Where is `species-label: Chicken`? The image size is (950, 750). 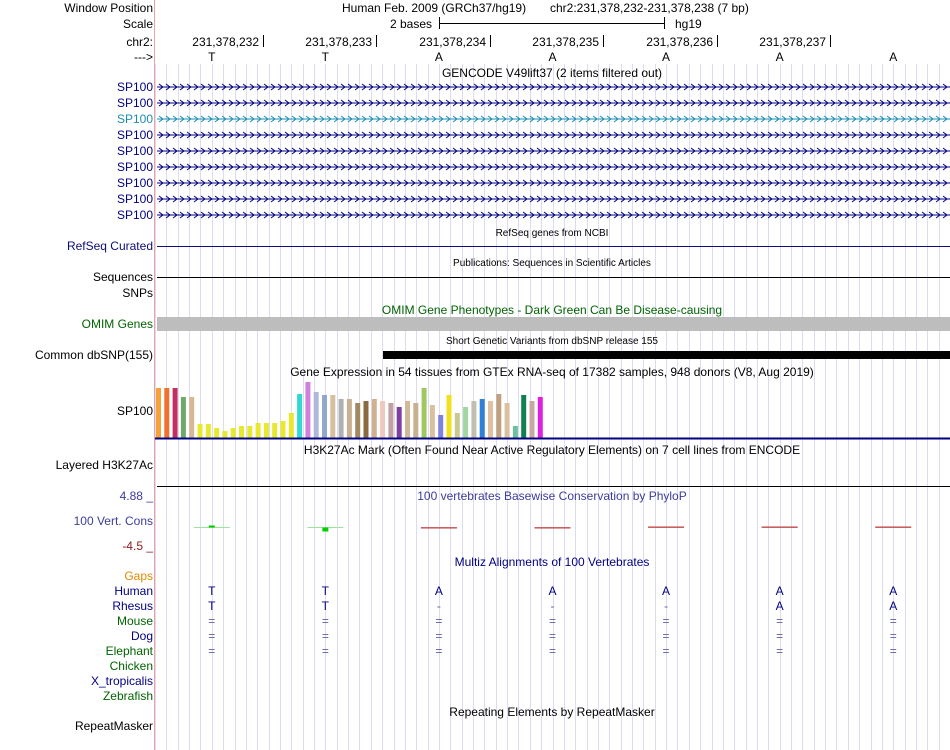 species-label: Chicken is located at coordinates (131, 666).